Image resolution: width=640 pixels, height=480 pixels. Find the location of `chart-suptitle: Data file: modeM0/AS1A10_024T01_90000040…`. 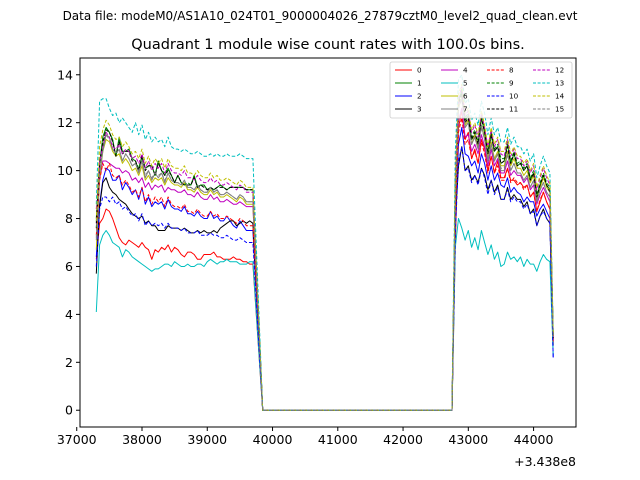

chart-suptitle: Data file: modeM0/AS1A10_024T01_90000040… is located at coordinates (320, 16).